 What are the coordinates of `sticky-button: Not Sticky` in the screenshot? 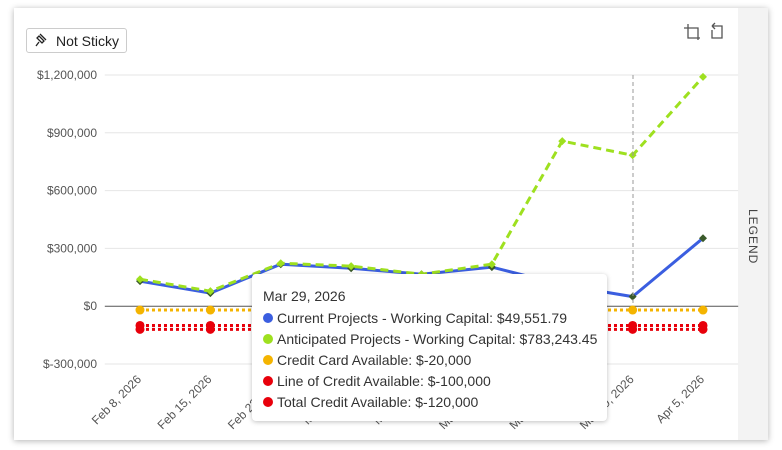 It's located at (76, 40).